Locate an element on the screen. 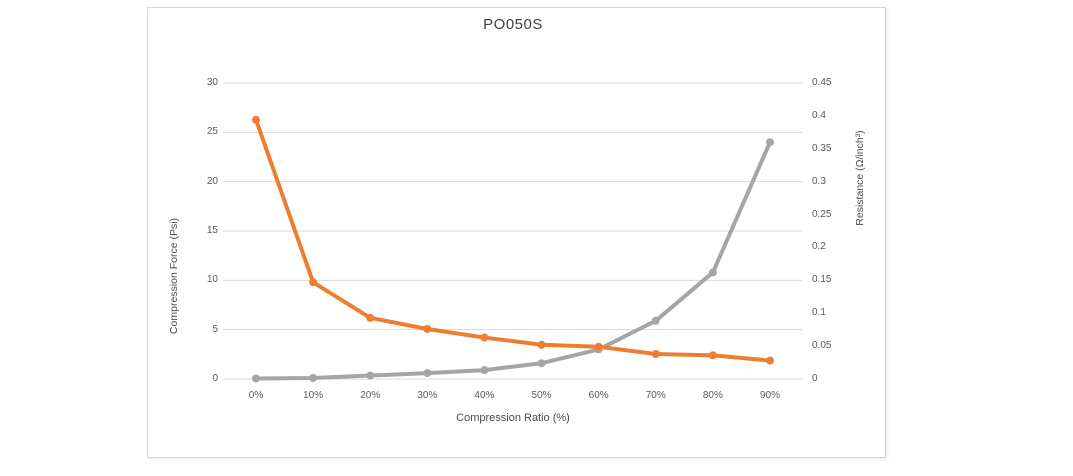 Image resolution: width=1073 pixels, height=476 pixels. x-tick-label: 10% is located at coordinates (313, 395).